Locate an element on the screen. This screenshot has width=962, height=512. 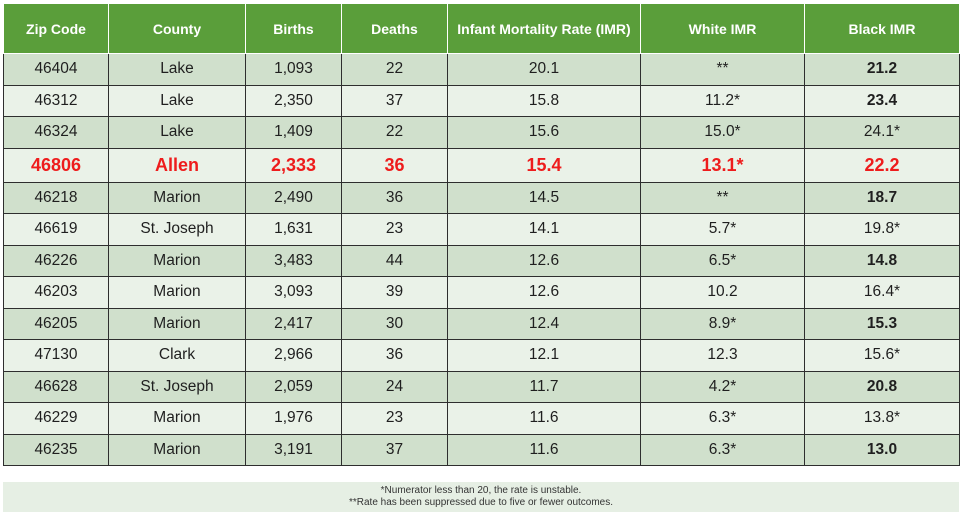
table-row: 47130 Clark 2,966 36 12.1 12.3 15.6* is located at coordinates (481, 355).